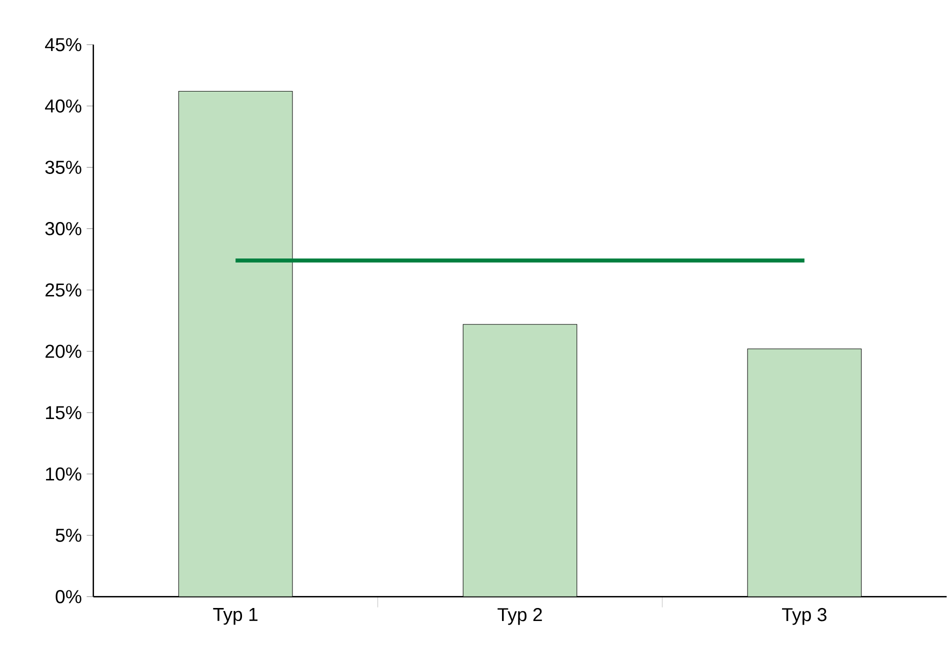 The width and height of the screenshot is (951, 650). What do you see at coordinates (63, 167) in the screenshot?
I see `y-tick-label: 35%` at bounding box center [63, 167].